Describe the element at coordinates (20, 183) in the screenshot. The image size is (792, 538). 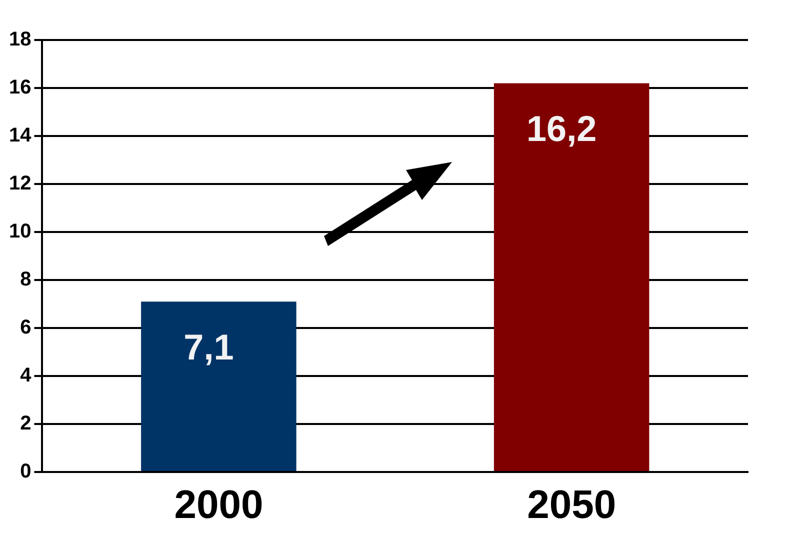
I see `y-tick-label: 12` at that location.